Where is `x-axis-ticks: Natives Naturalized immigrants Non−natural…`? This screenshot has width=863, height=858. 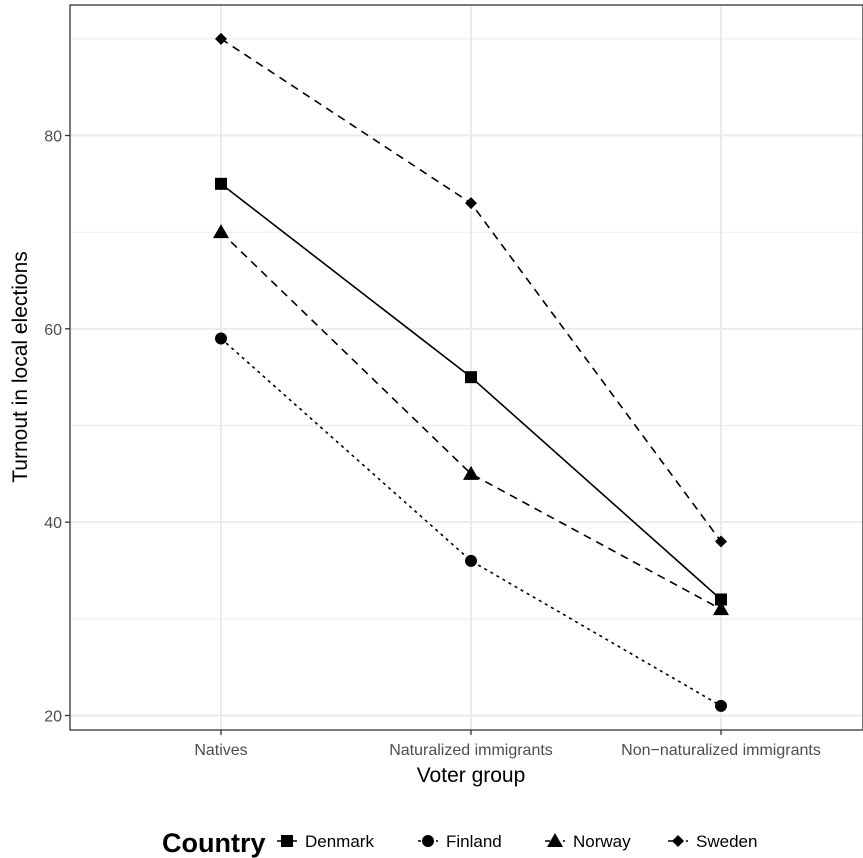 x-axis-ticks: Natives Naturalized immigrants Non−natural… is located at coordinates (507, 744).